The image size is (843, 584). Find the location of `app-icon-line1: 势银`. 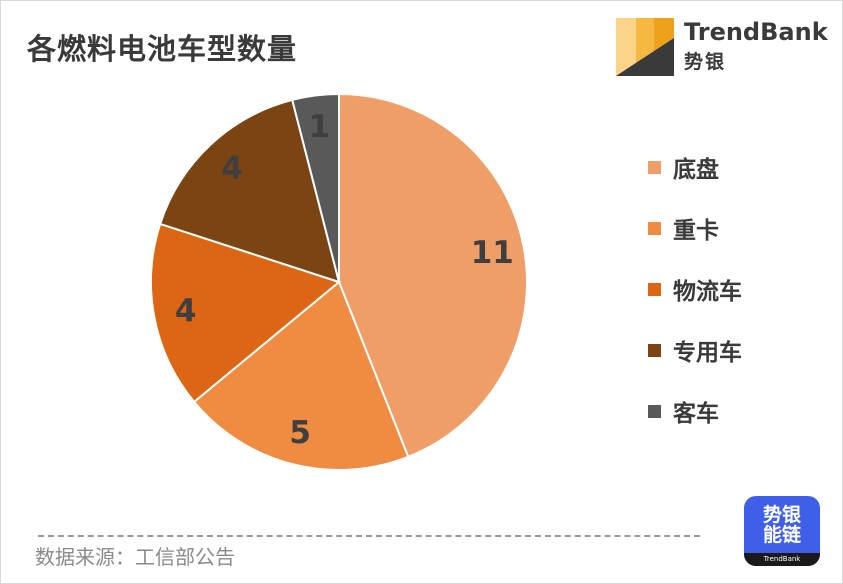

app-icon-line1: 势银 is located at coordinates (781, 515).